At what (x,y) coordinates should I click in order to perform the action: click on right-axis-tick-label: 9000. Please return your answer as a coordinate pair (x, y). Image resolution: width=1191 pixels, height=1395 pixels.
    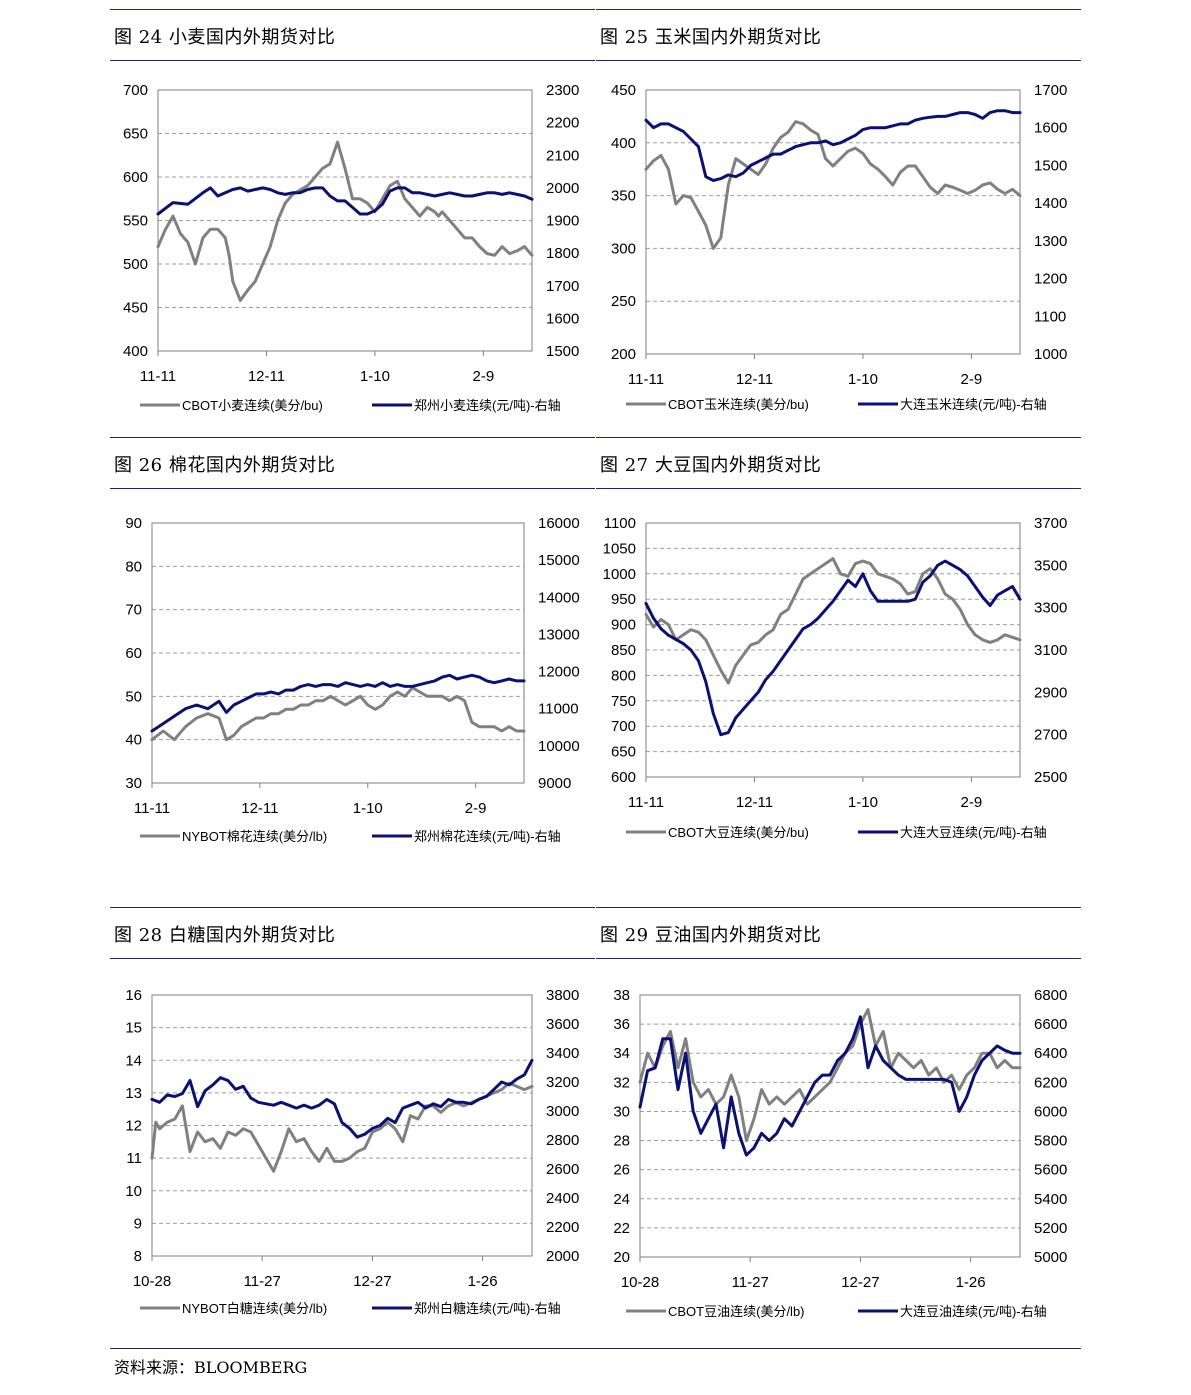
    Looking at the image, I should click on (554, 783).